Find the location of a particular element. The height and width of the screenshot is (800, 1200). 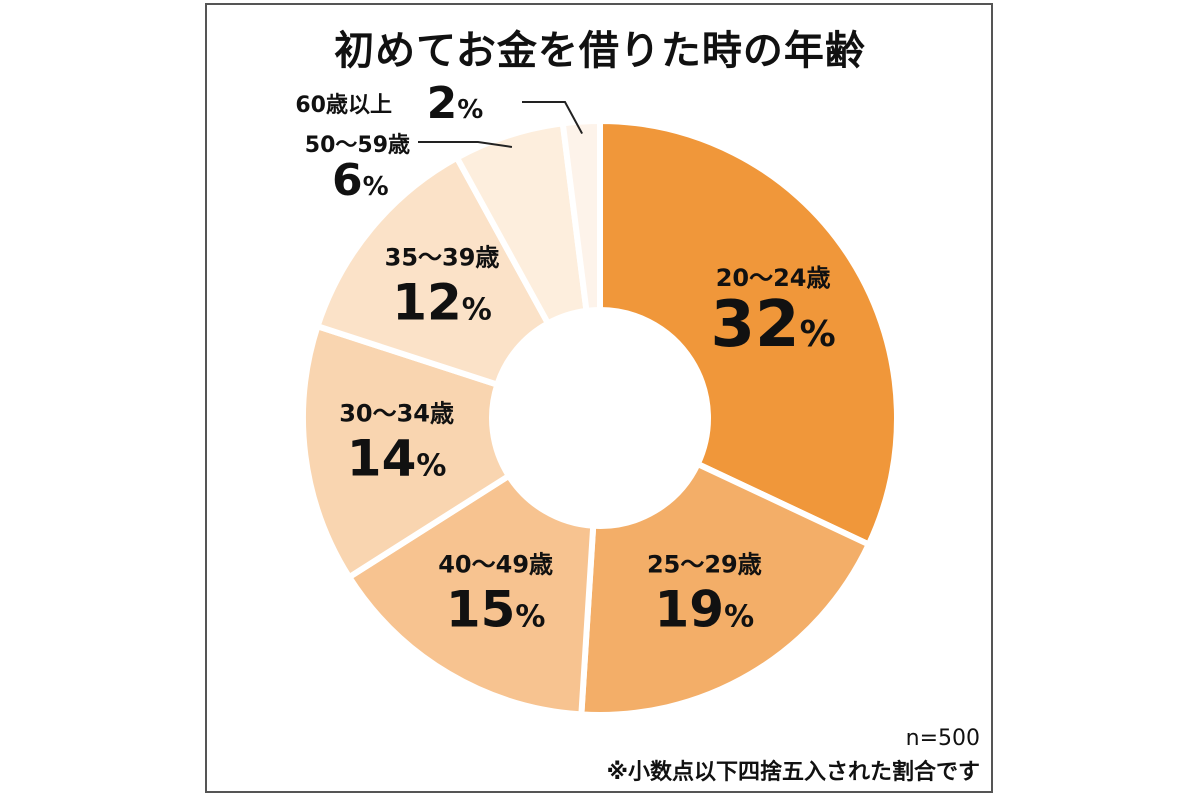

slice-category-3: 30～34歳 is located at coordinates (396, 414).